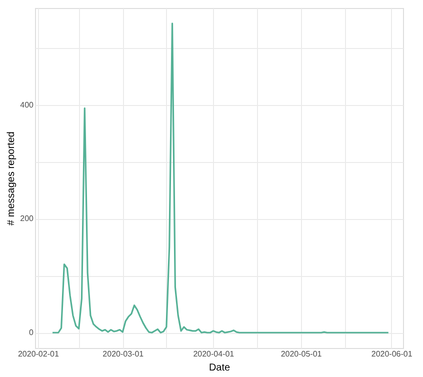  I want to click on y-tick-label: 400, so click(27, 105).